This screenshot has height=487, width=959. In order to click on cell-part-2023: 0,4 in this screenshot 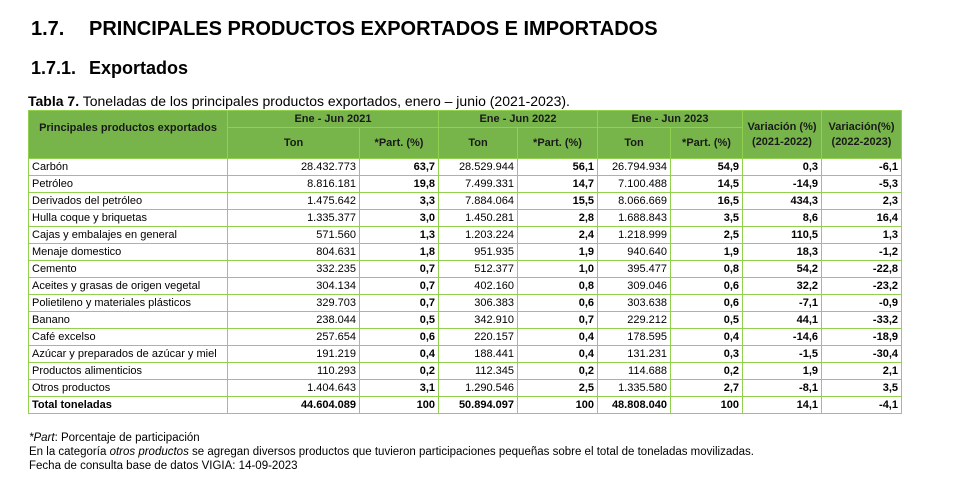, I will do `click(706, 337)`.